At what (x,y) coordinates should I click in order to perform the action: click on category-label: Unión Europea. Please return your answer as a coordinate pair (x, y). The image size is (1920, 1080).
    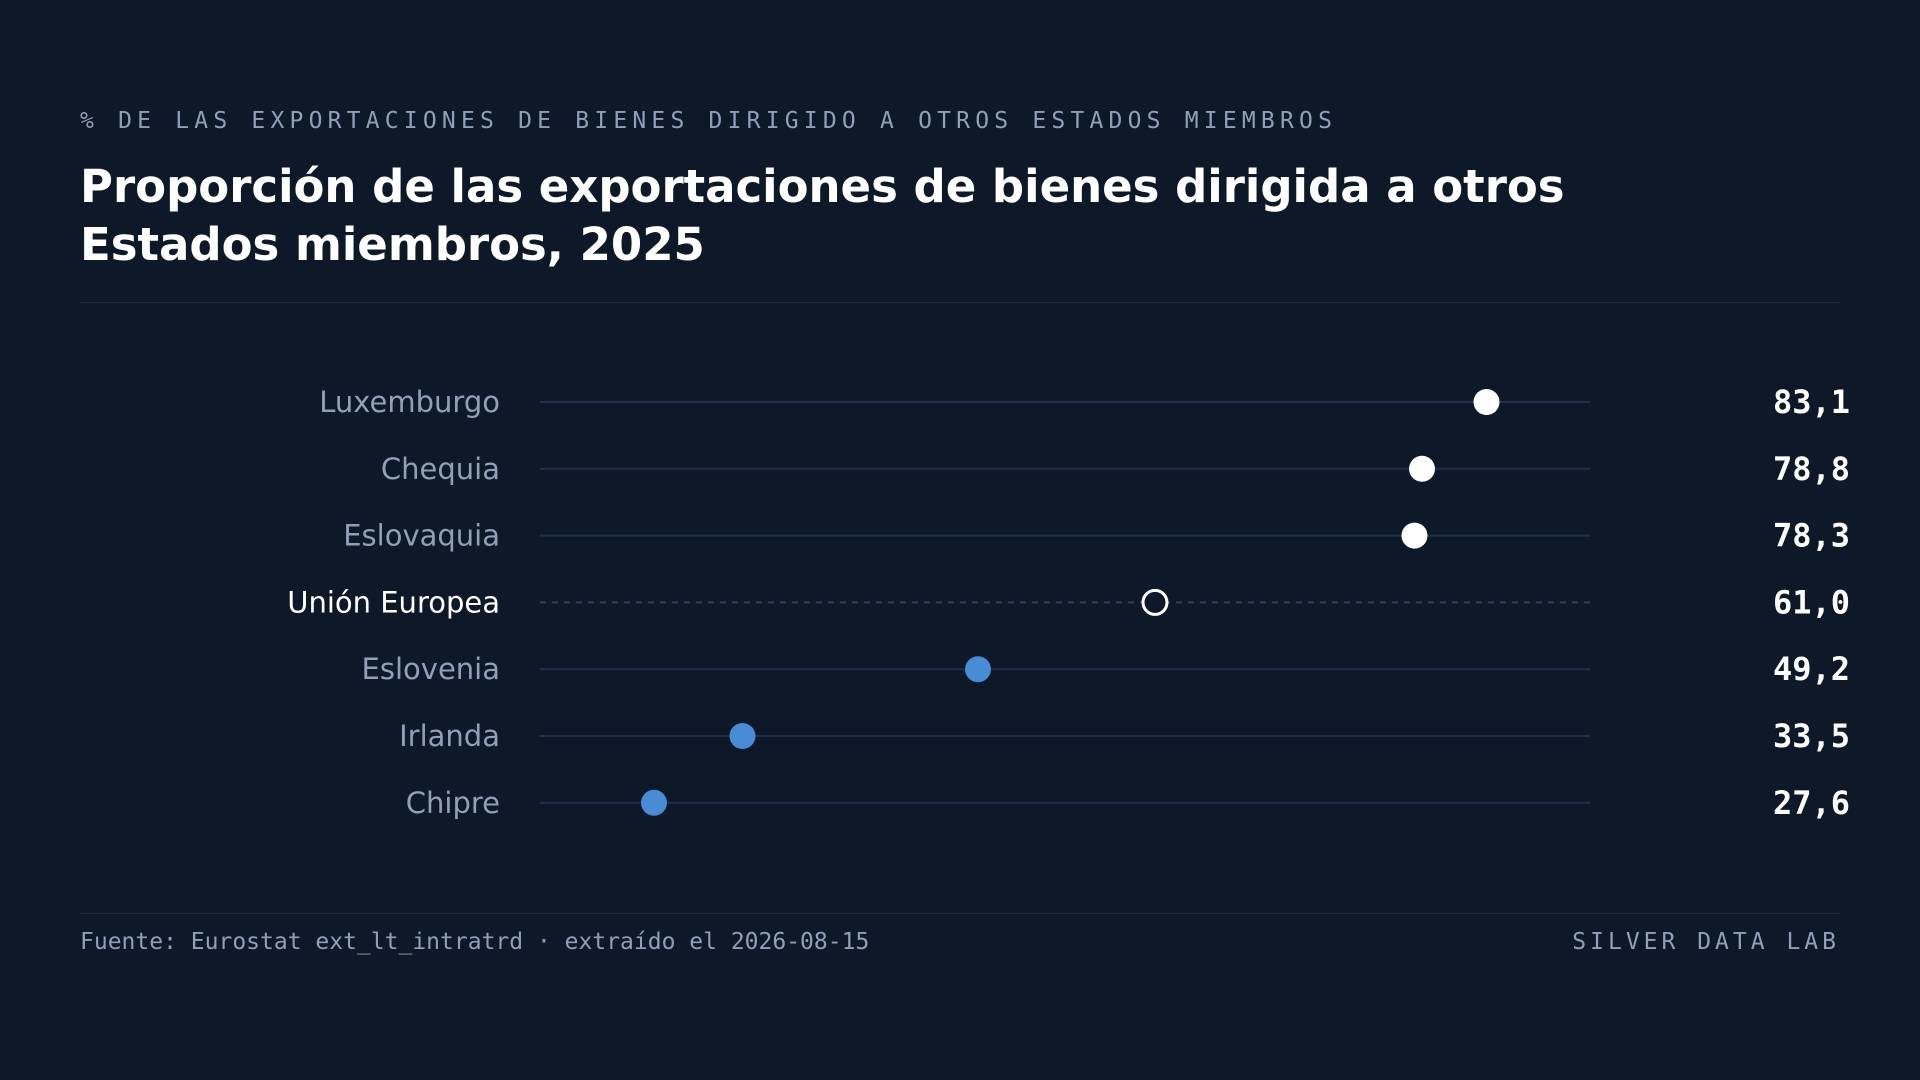
    Looking at the image, I should click on (393, 602).